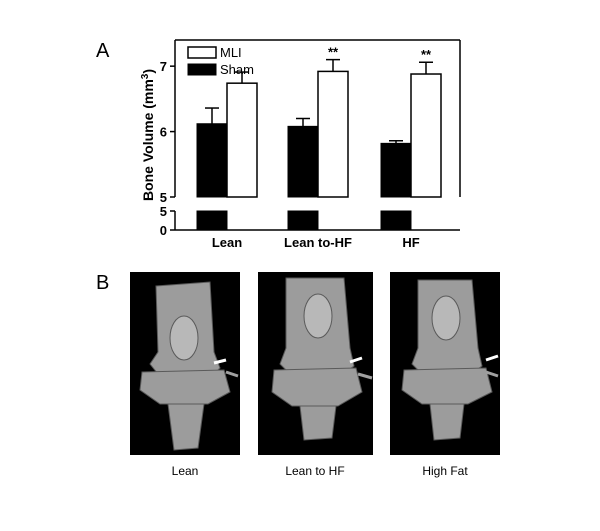 This screenshot has height=531, width=600. What do you see at coordinates (103, 51) in the screenshot?
I see `panel-a-letter: A` at bounding box center [103, 51].